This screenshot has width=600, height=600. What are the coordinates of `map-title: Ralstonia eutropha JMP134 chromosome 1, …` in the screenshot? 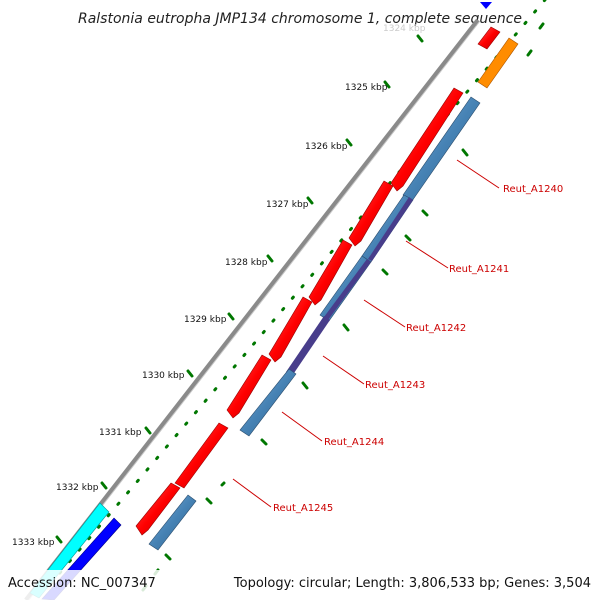 It's located at (300, 19).